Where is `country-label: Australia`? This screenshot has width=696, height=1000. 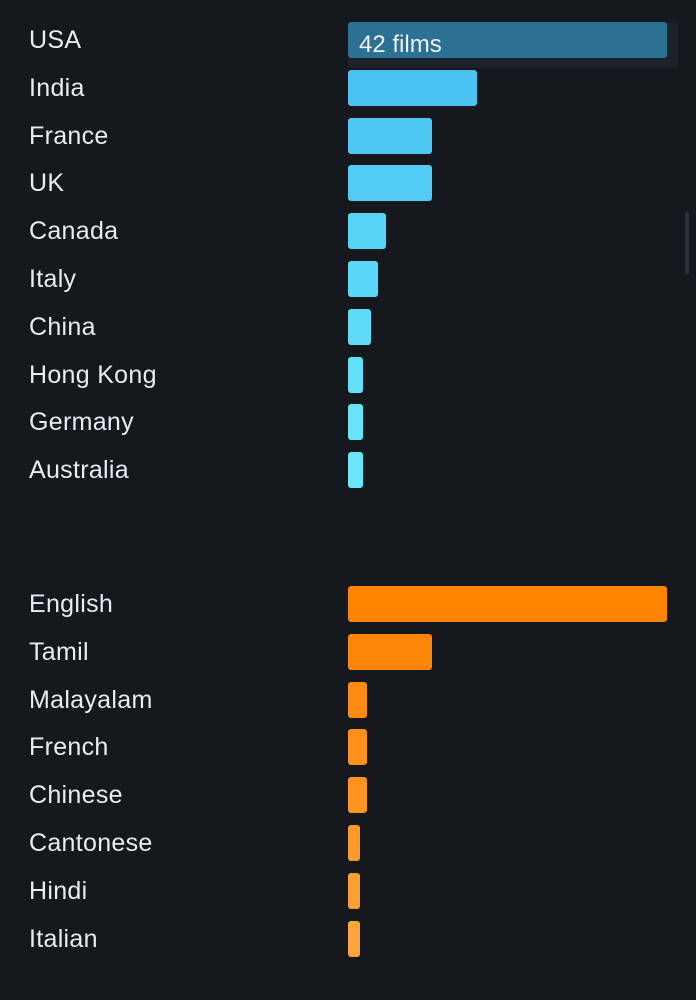
country-label: Australia is located at coordinates (79, 470).